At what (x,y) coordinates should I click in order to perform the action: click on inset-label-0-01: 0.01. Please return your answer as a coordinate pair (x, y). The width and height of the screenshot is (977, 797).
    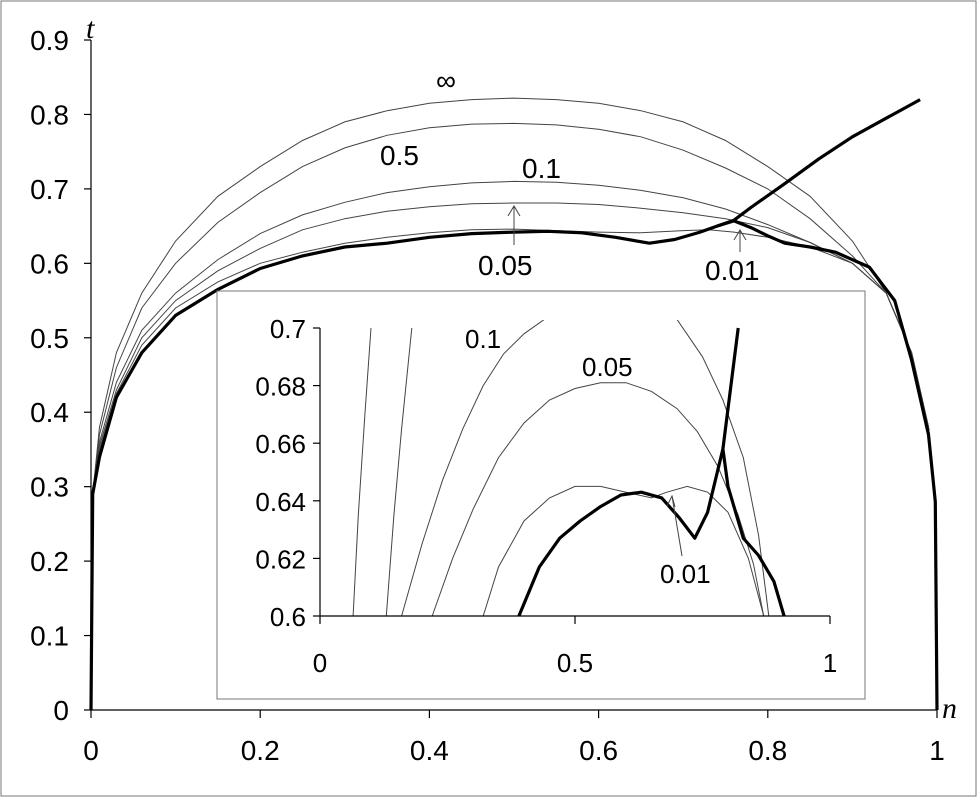
    Looking at the image, I should click on (685, 574).